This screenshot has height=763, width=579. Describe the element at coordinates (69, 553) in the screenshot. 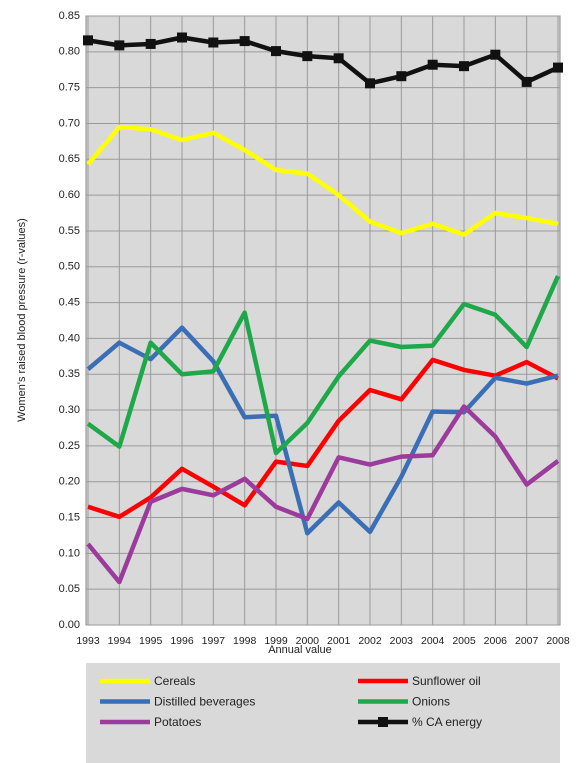

I see `y-tick-label: 0.10` at that location.